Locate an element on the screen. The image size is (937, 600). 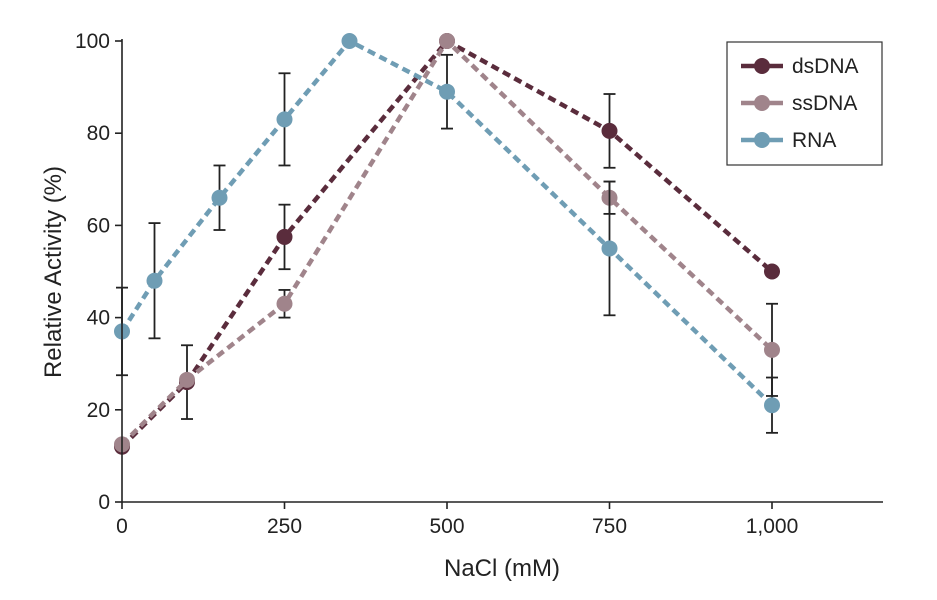
x-tick-label: 500 is located at coordinates (446, 526).